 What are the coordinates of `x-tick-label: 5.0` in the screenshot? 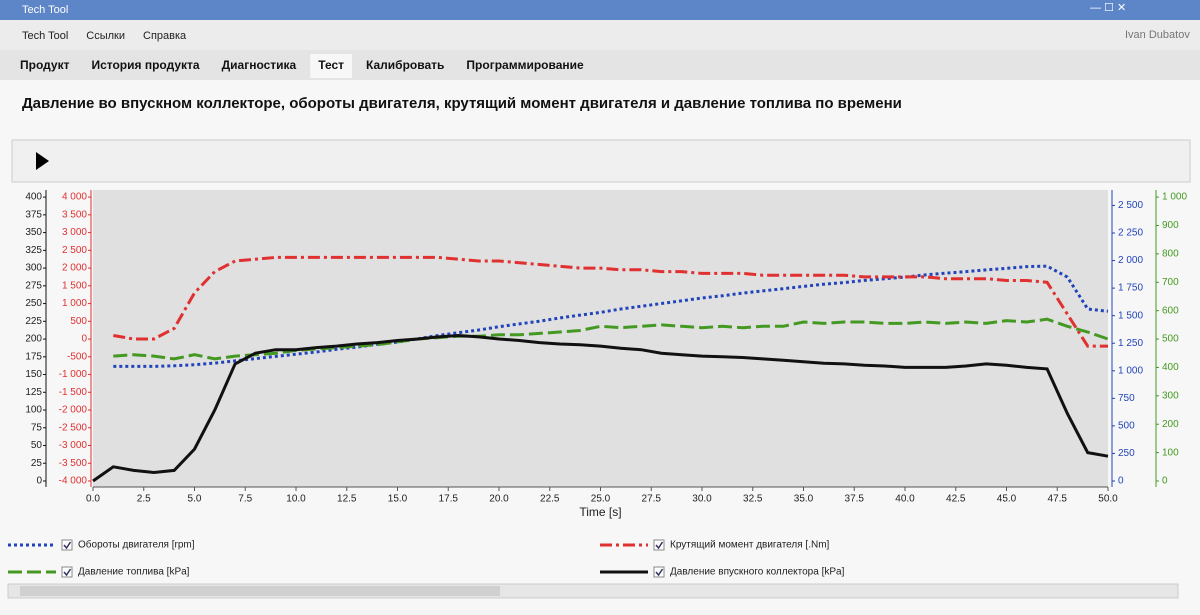 It's located at (195, 499).